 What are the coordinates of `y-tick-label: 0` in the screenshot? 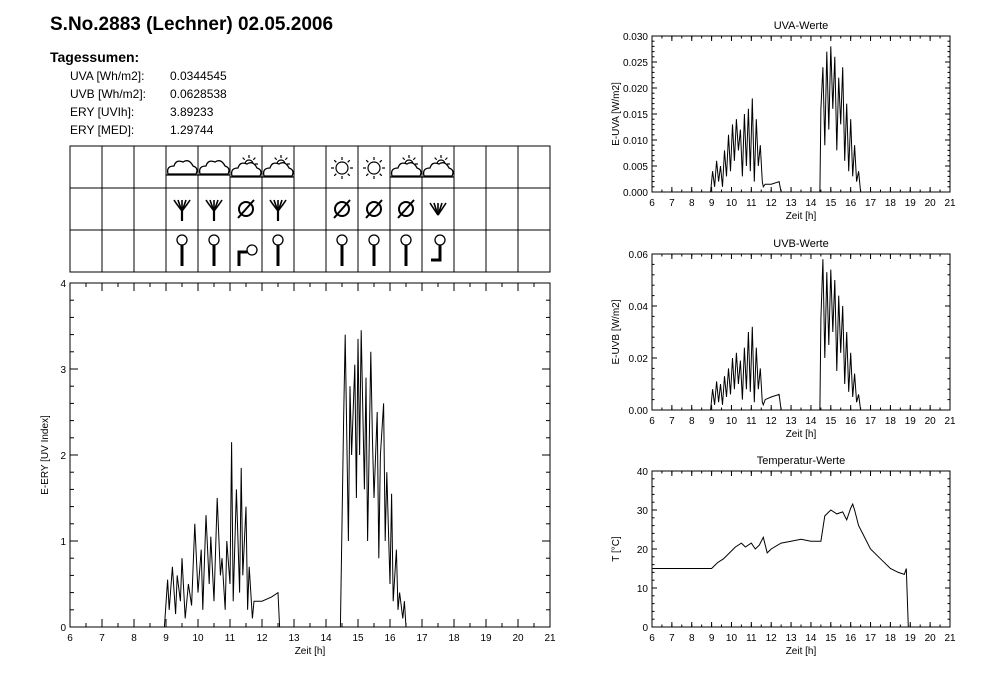 It's located at (63, 628).